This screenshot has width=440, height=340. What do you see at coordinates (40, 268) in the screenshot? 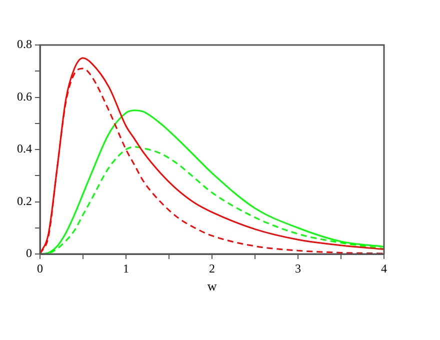
I see `x-tick-label: 0` at bounding box center [40, 268].